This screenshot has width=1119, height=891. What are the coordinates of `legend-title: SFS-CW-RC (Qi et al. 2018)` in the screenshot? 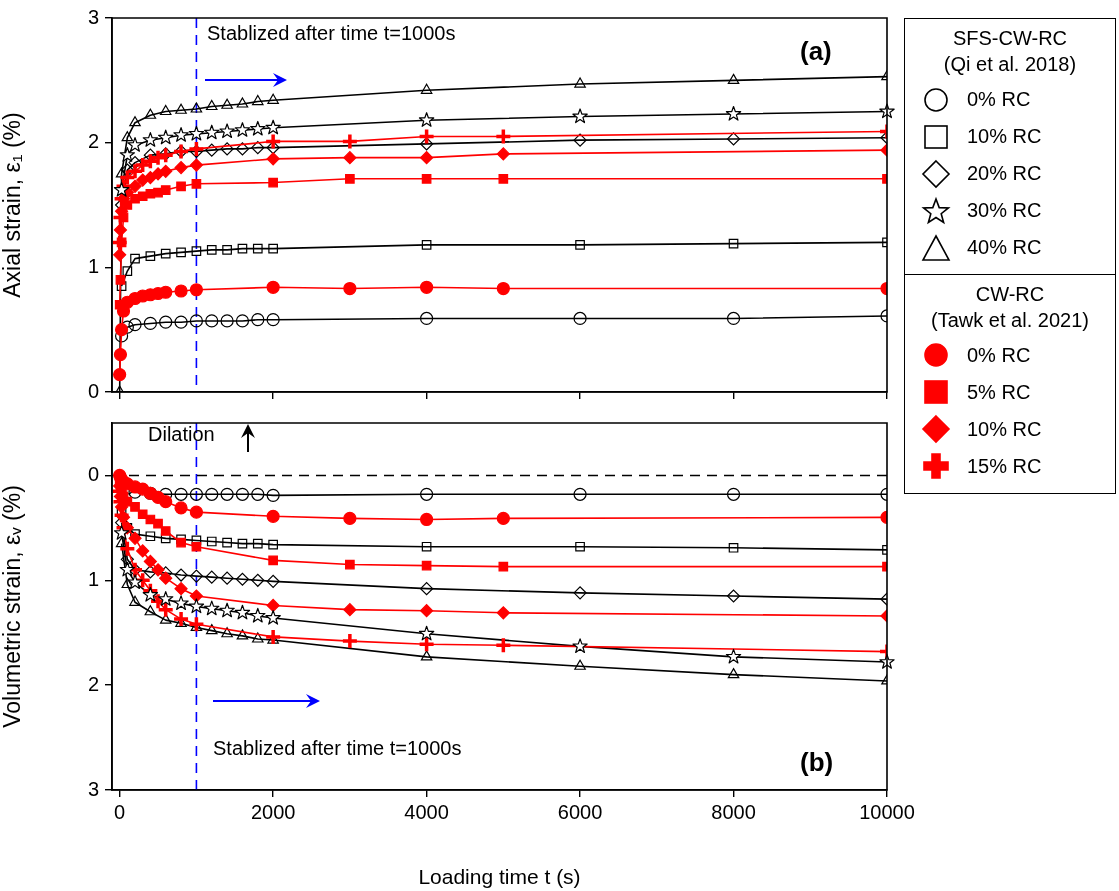 It's located at (1010, 51).